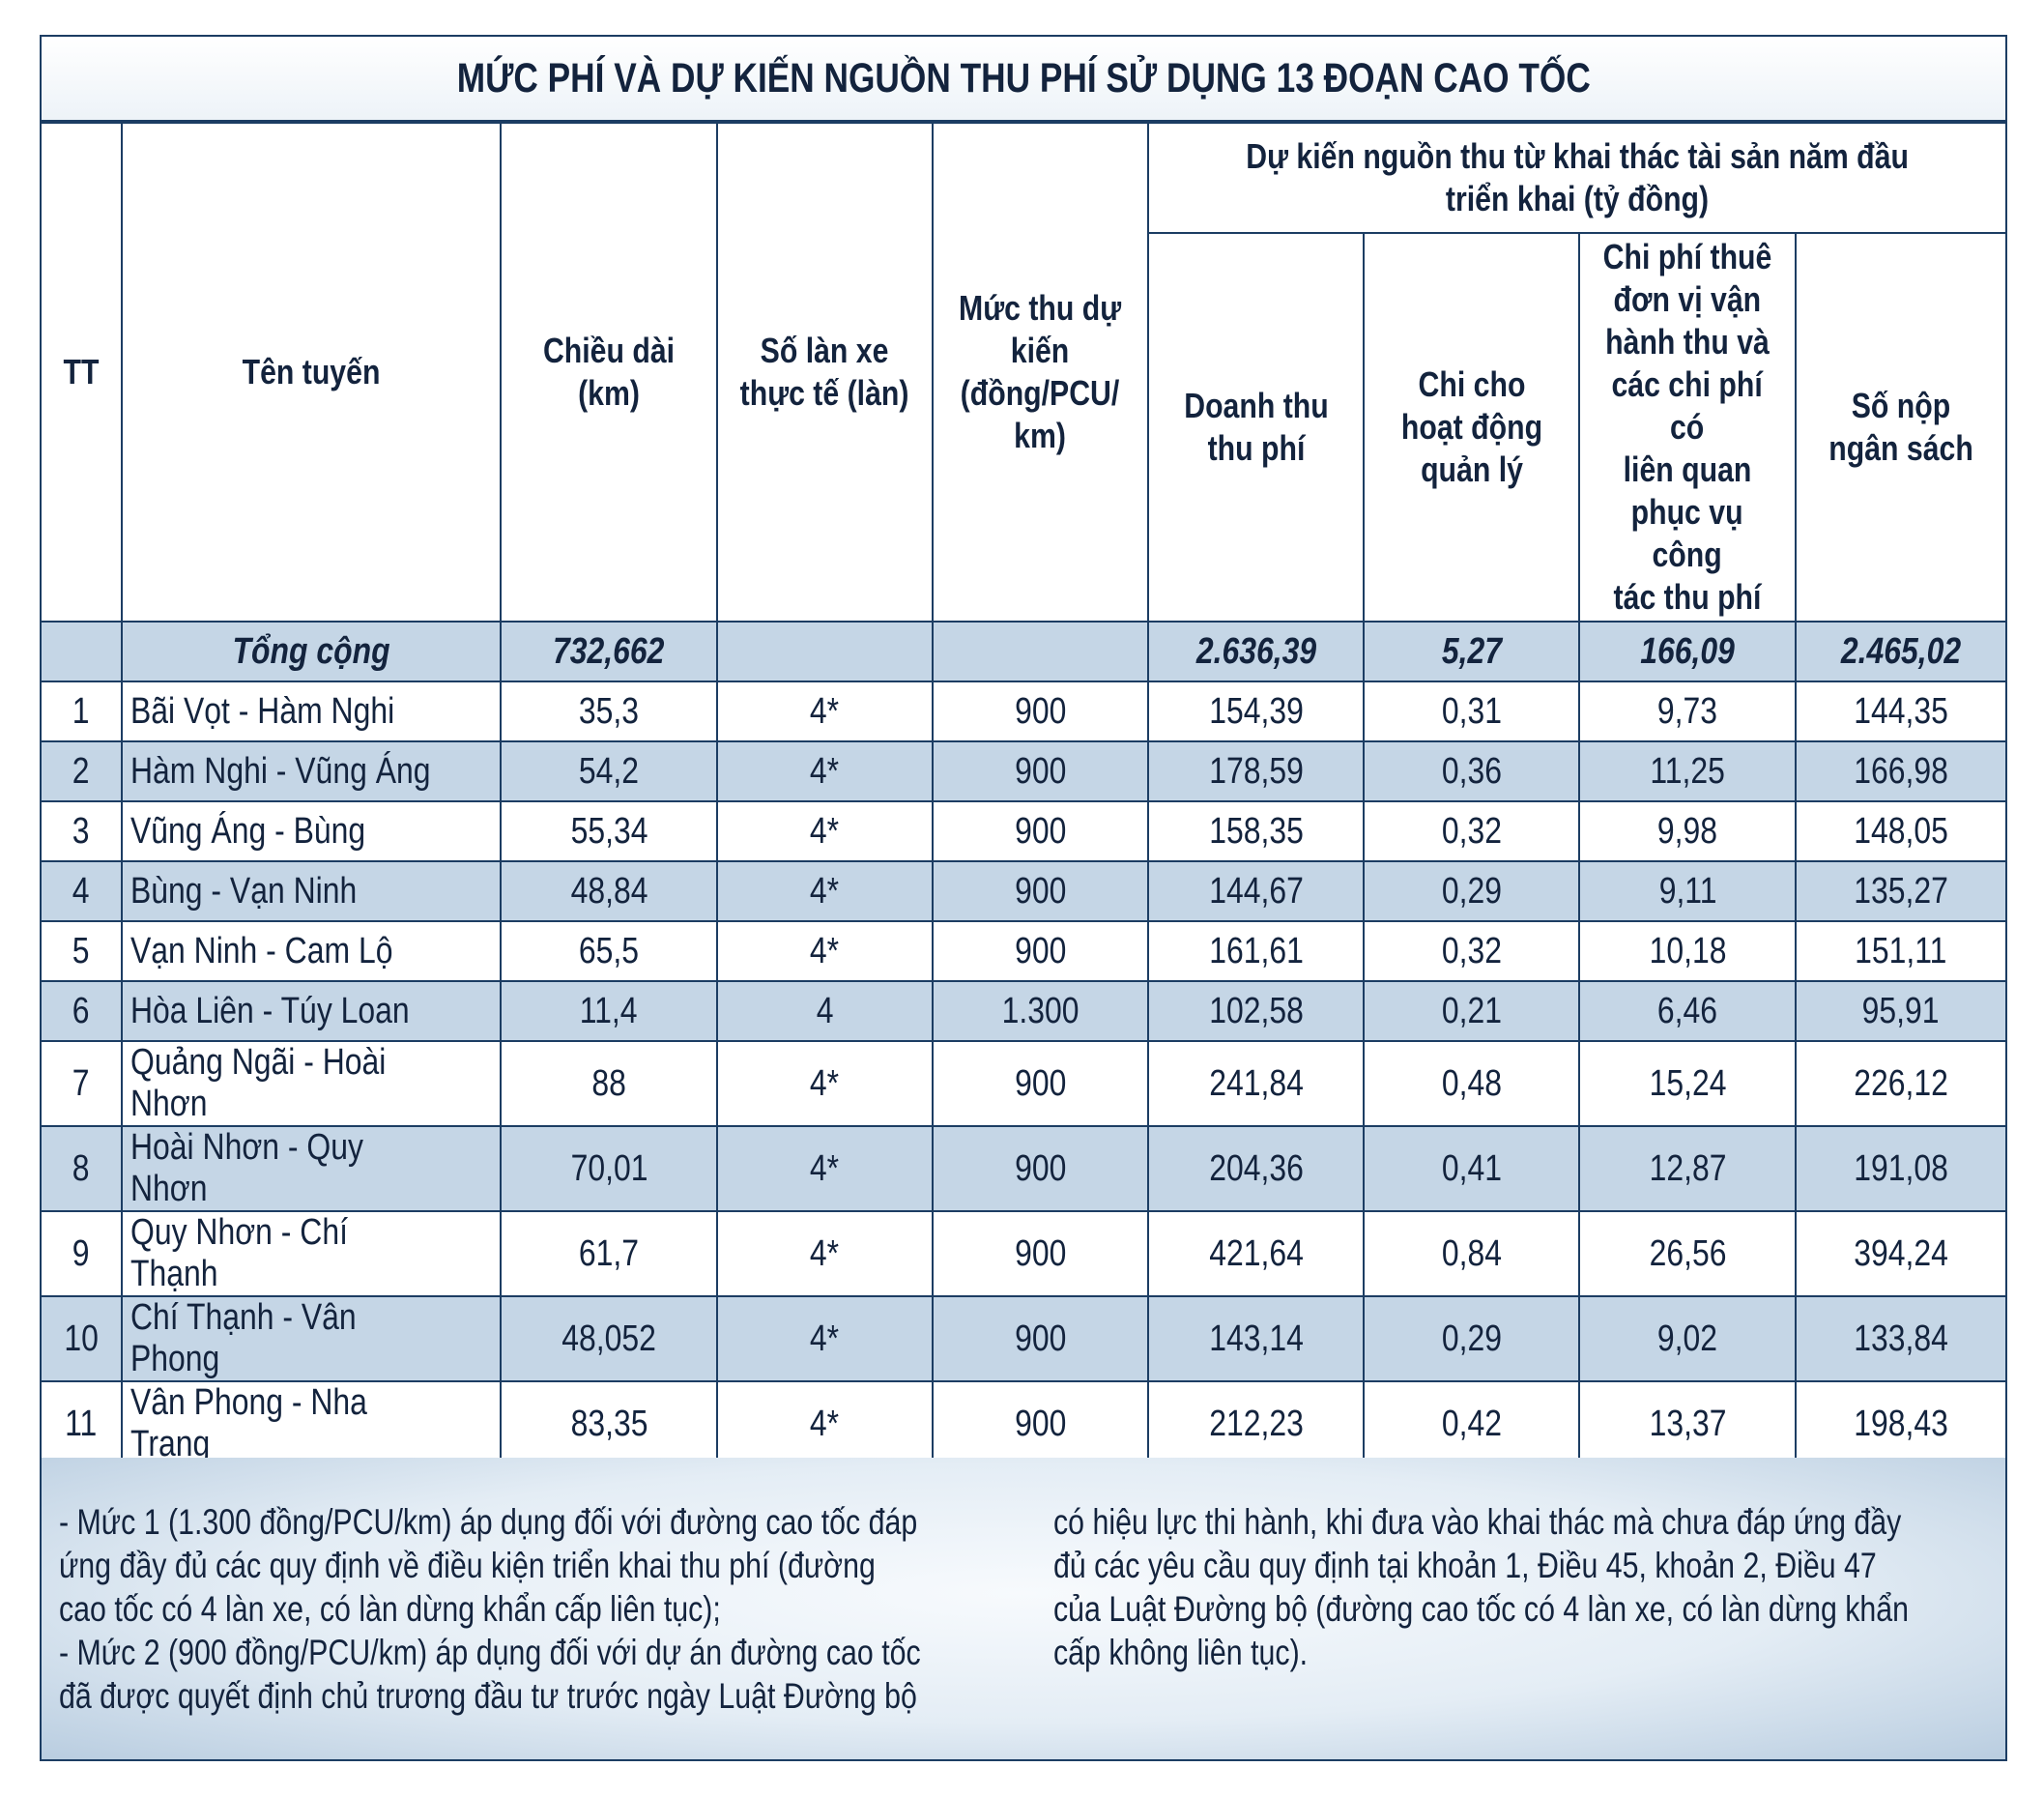 The height and width of the screenshot is (1796, 2044). What do you see at coordinates (1256, 1338) in the screenshot?
I see `route-revenue: 143,14` at bounding box center [1256, 1338].